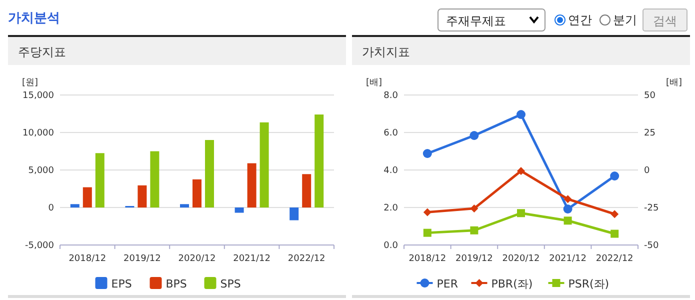  What do you see at coordinates (447, 284) in the screenshot?
I see `legend-label: PER` at bounding box center [447, 284].